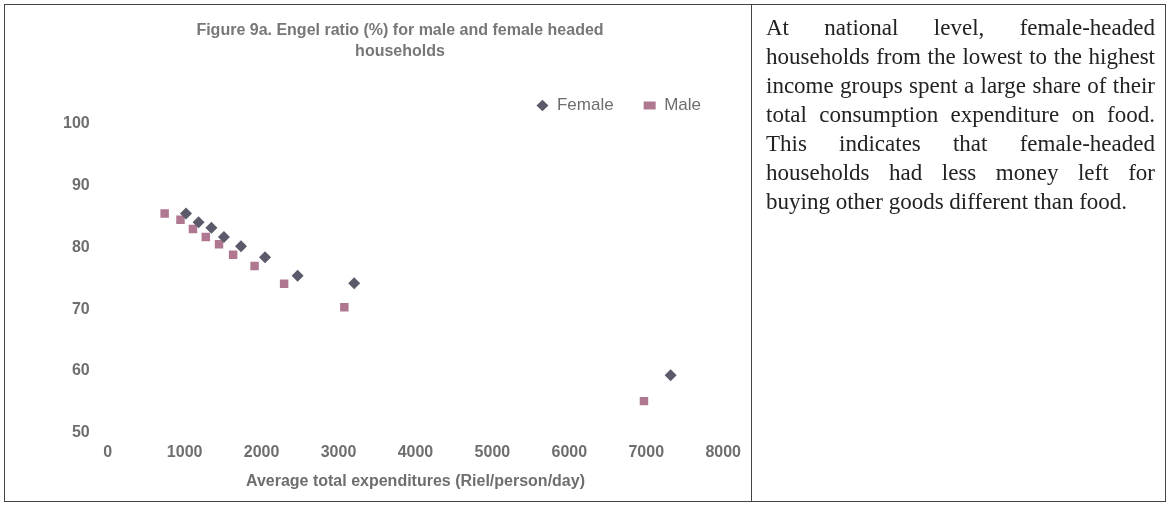 The image size is (1169, 507). What do you see at coordinates (492, 451) in the screenshot?
I see `x-tick-label: 5000` at bounding box center [492, 451].